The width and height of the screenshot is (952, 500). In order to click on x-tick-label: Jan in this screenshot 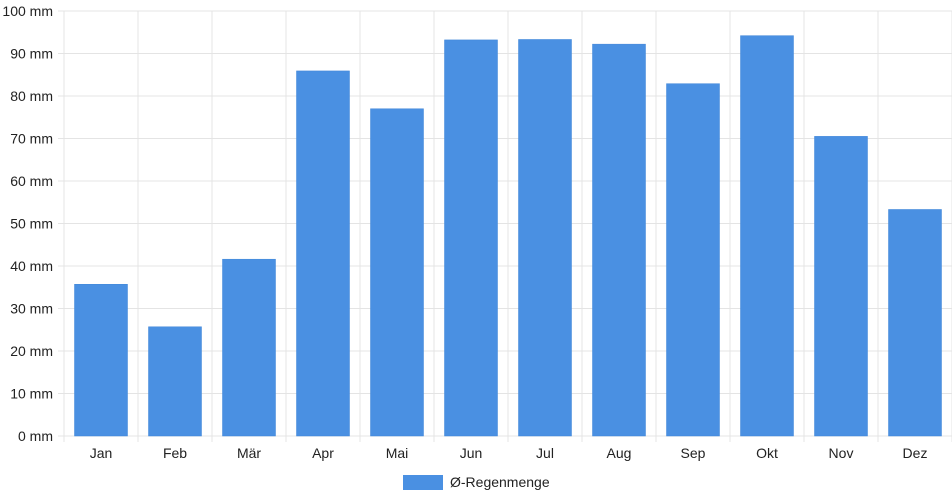, I will do `click(101, 453)`.